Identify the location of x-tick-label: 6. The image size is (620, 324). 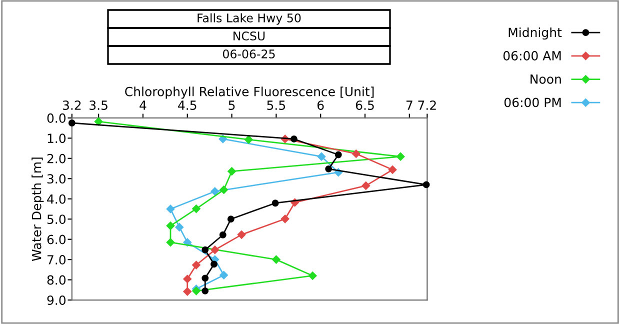
(321, 105).